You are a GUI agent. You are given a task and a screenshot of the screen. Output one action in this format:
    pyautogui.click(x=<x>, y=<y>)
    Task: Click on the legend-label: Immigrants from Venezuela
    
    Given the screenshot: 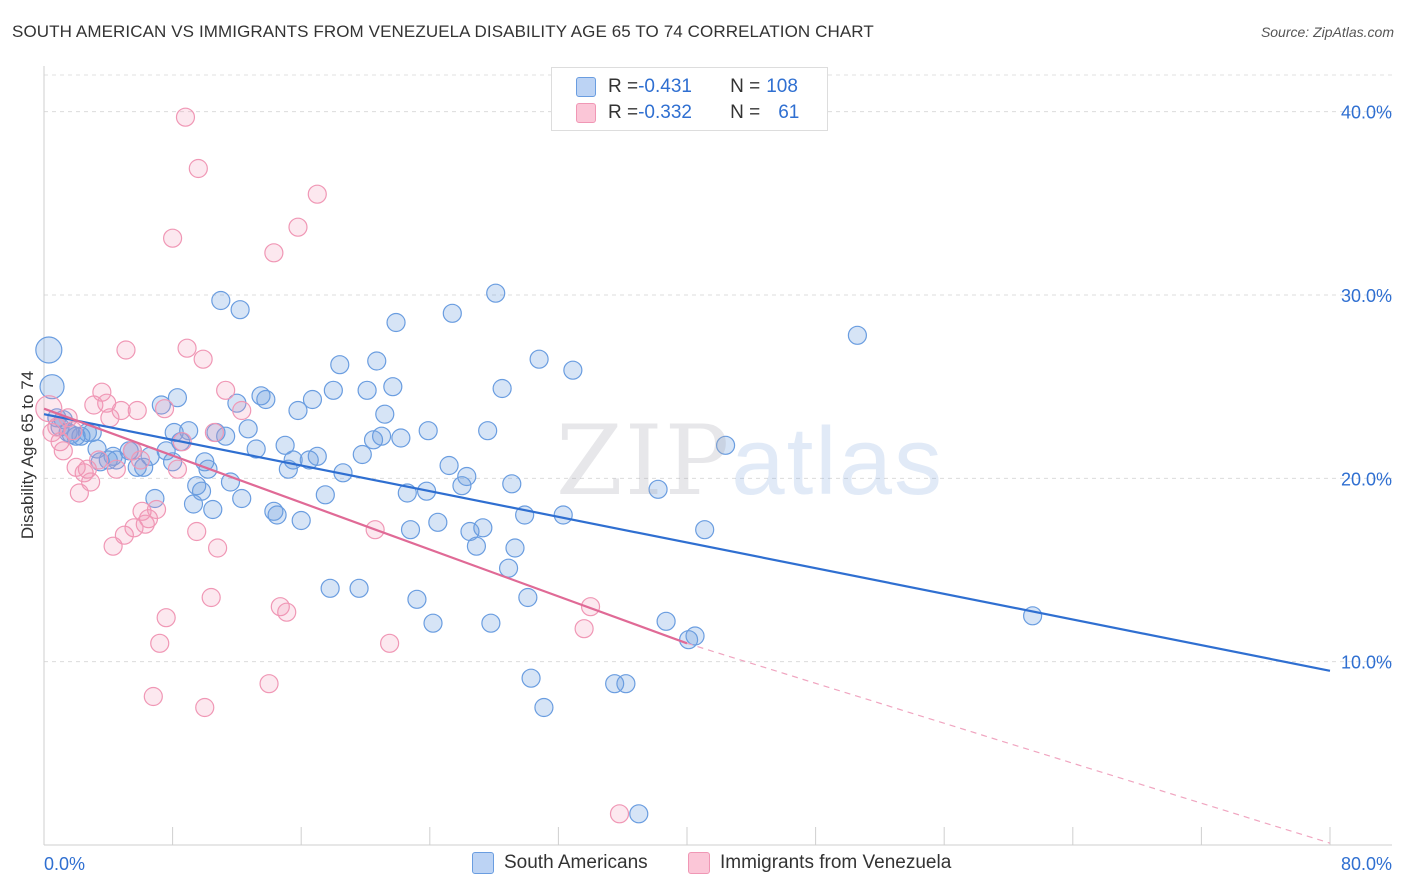 What is the action you would take?
    pyautogui.click(x=836, y=862)
    